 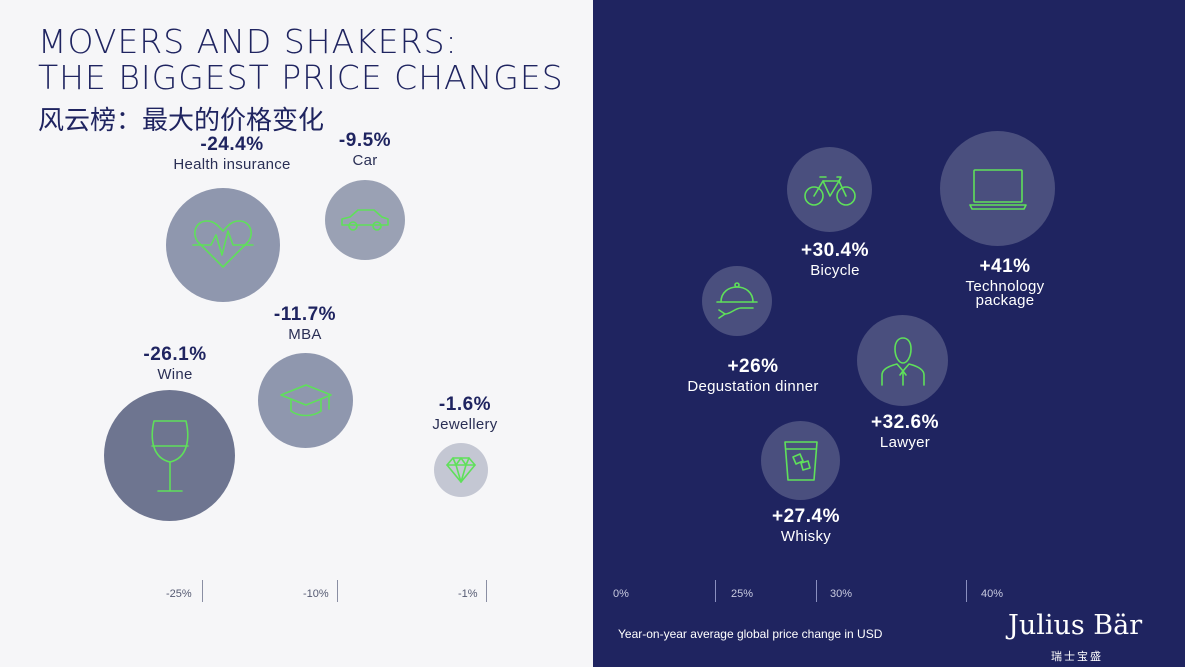 What do you see at coordinates (232, 144) in the screenshot?
I see `health-insurance-pct: -24.4%` at bounding box center [232, 144].